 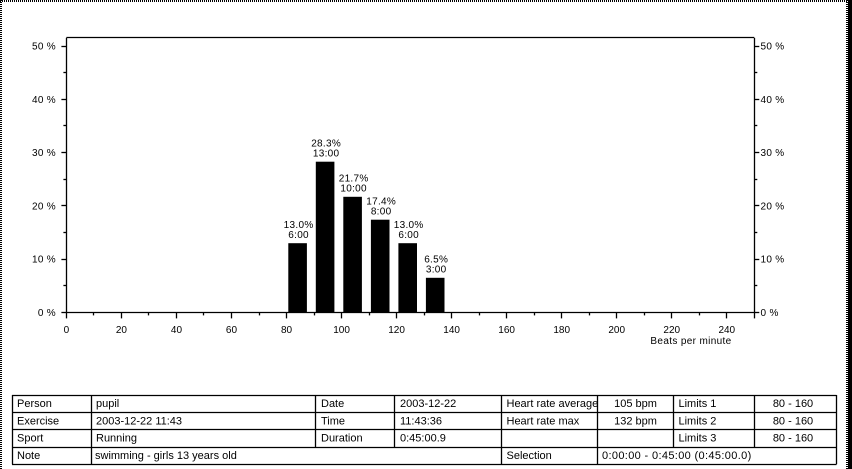 I want to click on svg-text: 20, so click(x=122, y=330).